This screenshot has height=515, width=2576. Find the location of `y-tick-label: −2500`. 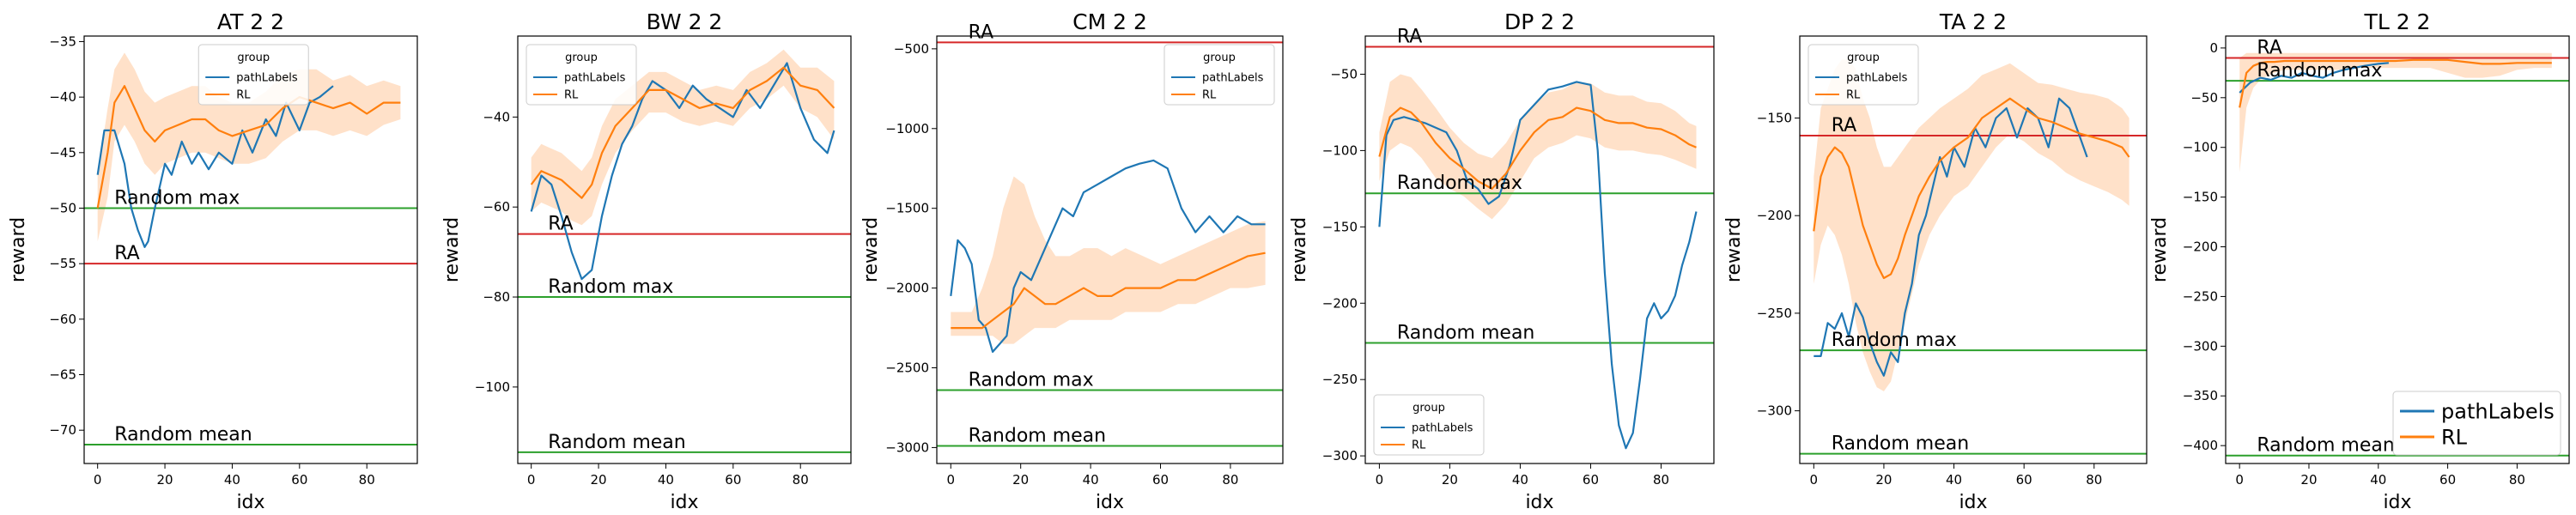

y-tick-label: −2500 is located at coordinates (907, 368).